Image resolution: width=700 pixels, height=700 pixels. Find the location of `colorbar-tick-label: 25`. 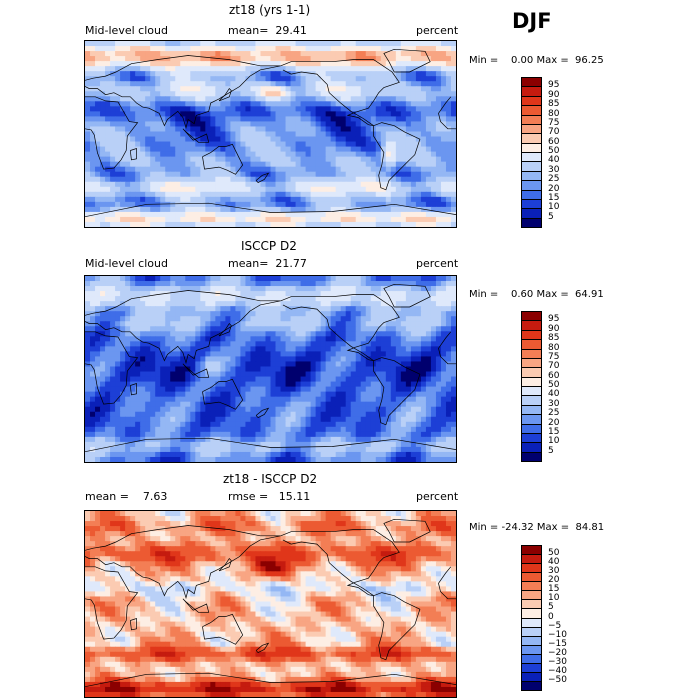

colorbar-tick-label: 25 is located at coordinates (554, 179).